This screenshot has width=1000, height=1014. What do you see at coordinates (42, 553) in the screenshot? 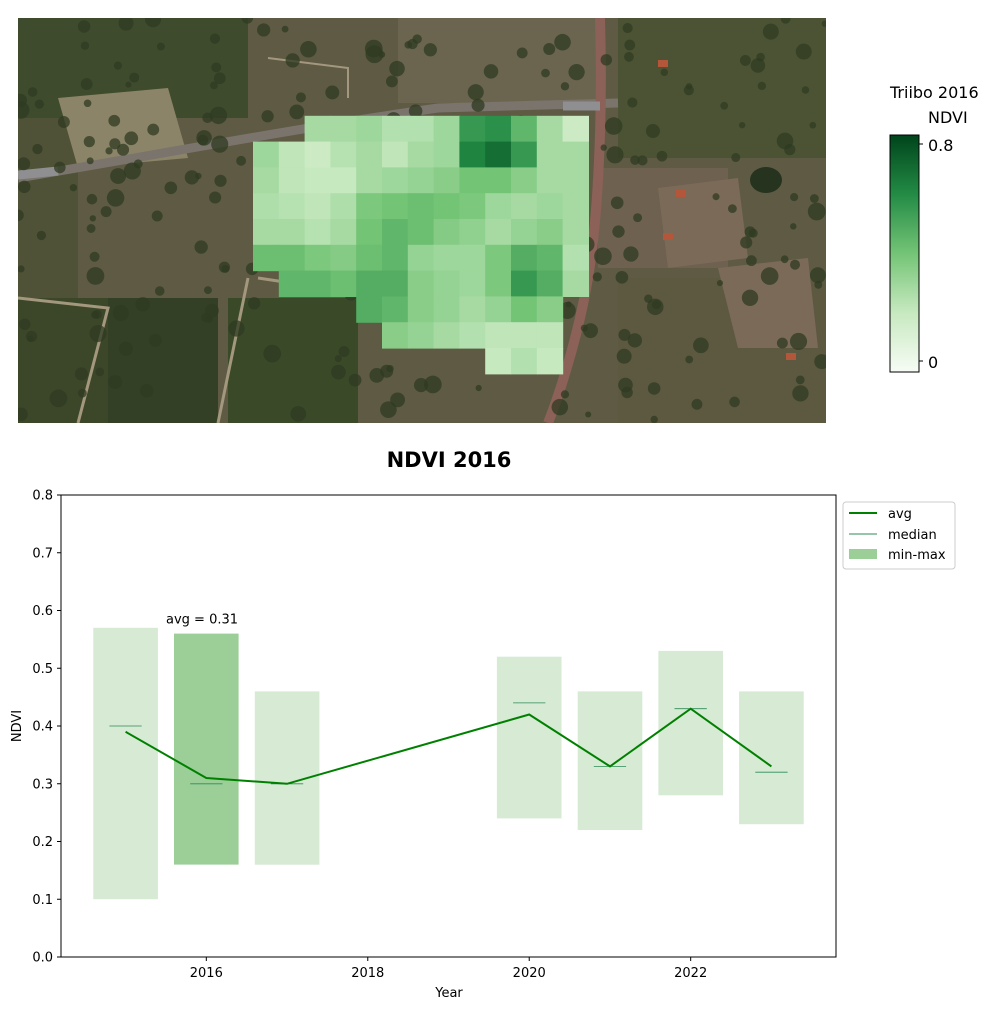
I see `y-tick-label: 0.7` at bounding box center [42, 553].